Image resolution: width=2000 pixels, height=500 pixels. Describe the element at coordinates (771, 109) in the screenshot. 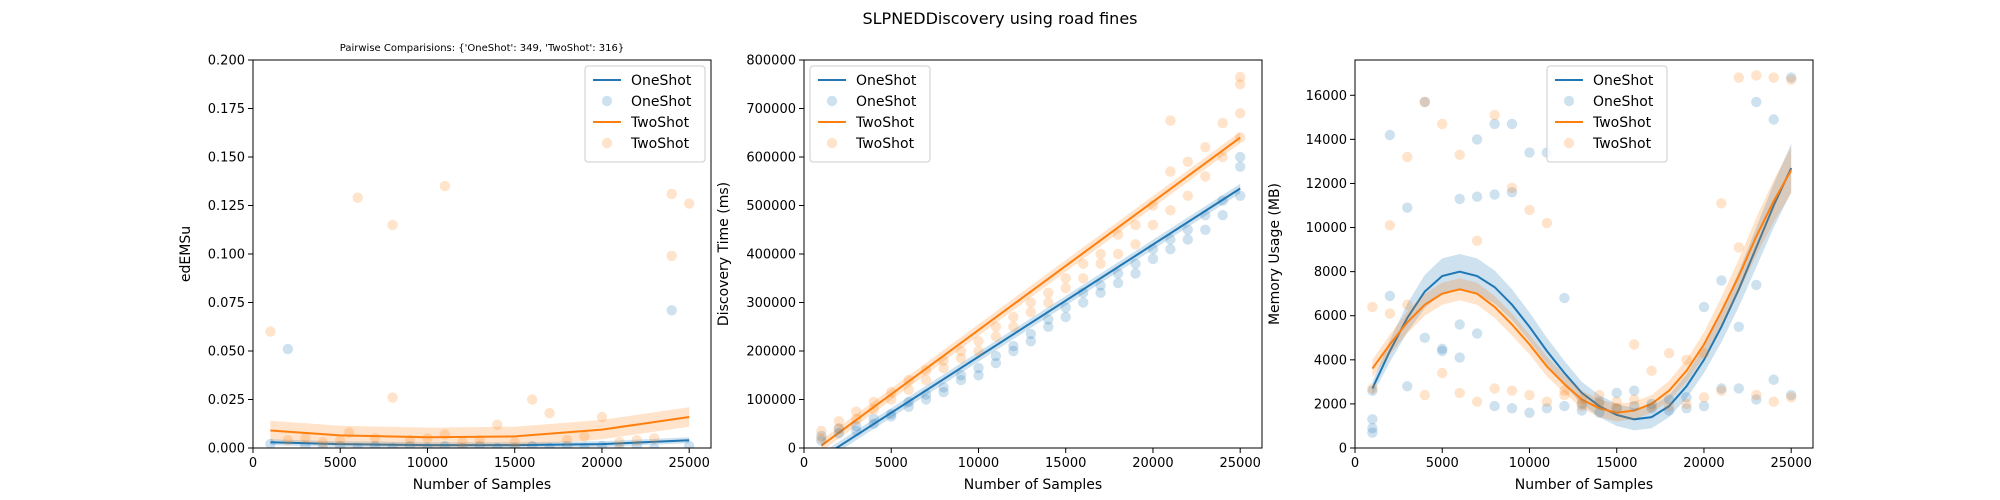

I see `y-tick-label: 700000` at that location.